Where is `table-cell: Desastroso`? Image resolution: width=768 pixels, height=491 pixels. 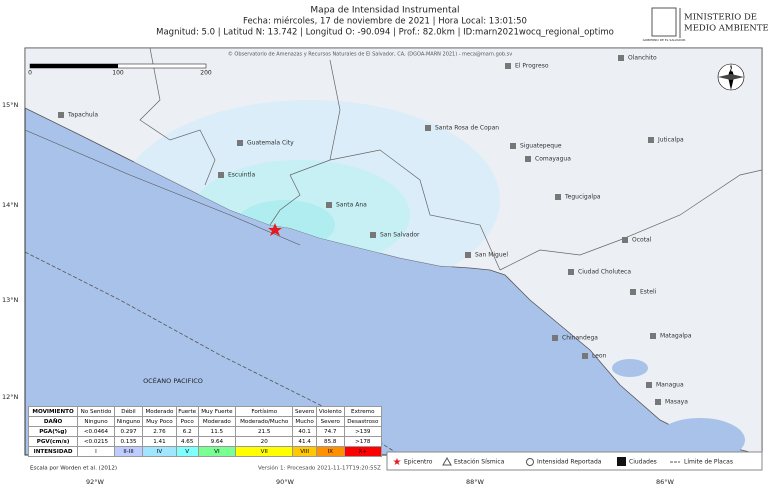 table-cell: Desastroso is located at coordinates (363, 421).